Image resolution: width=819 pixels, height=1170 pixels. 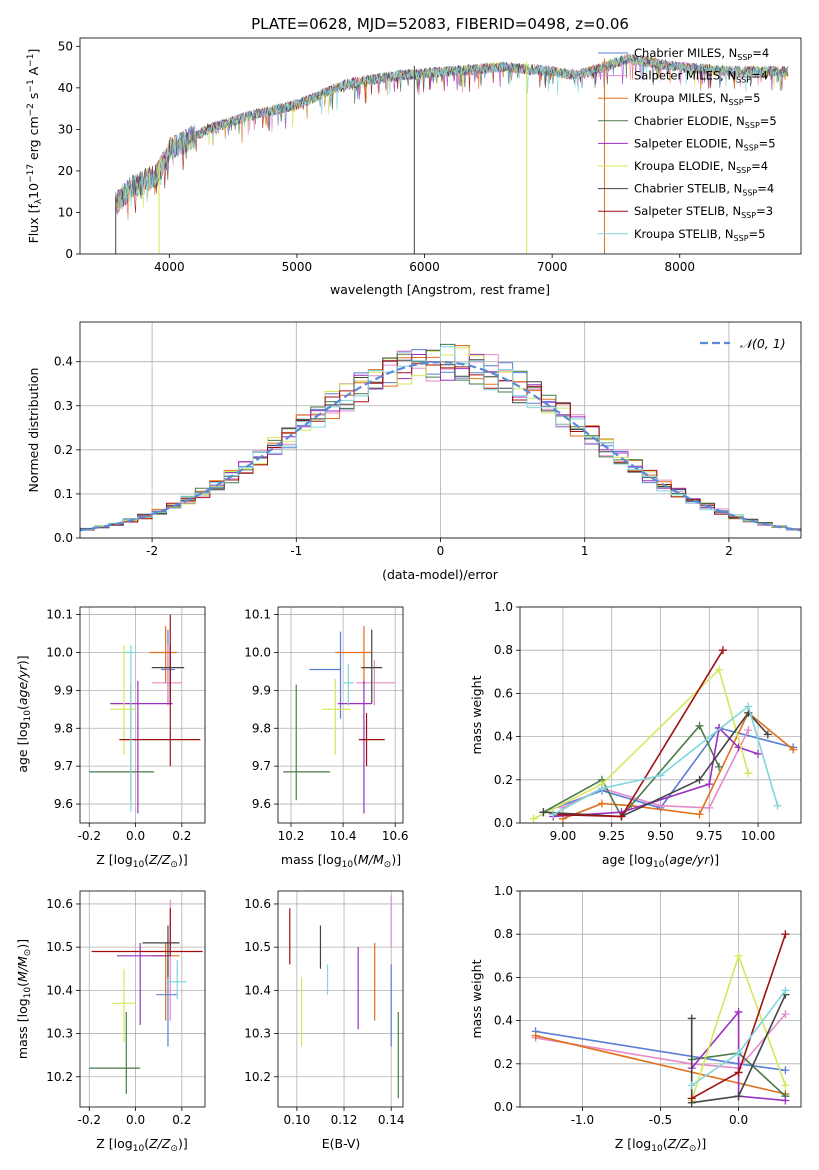 I want to click on x-tick-label: 1, so click(x=585, y=551).